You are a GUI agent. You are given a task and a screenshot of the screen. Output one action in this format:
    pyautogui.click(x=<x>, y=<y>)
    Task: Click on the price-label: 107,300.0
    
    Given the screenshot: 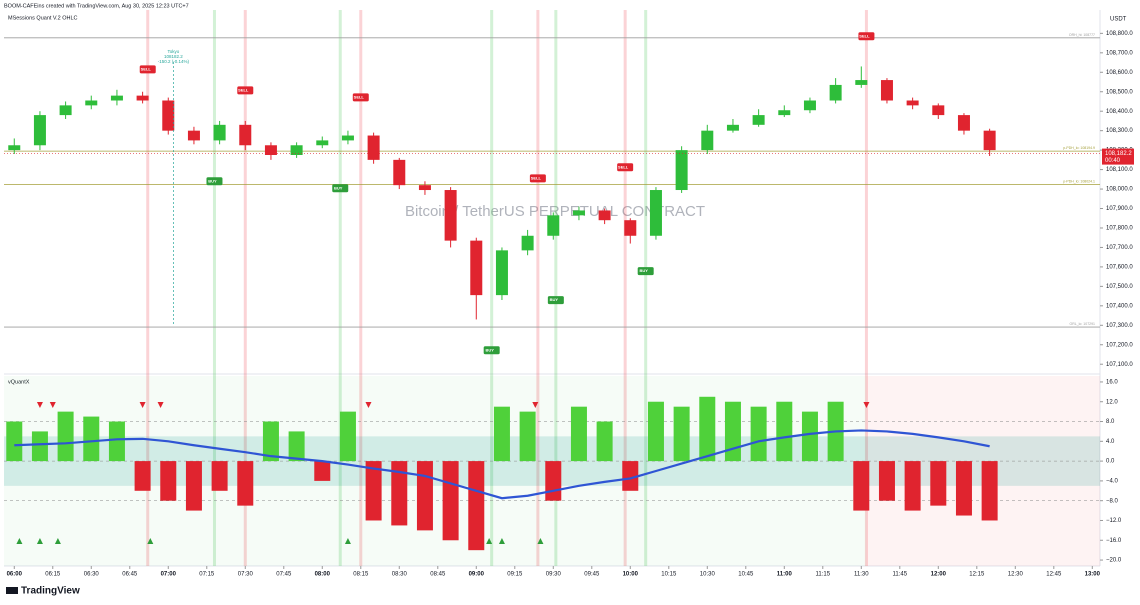 What is the action you would take?
    pyautogui.click(x=1119, y=326)
    